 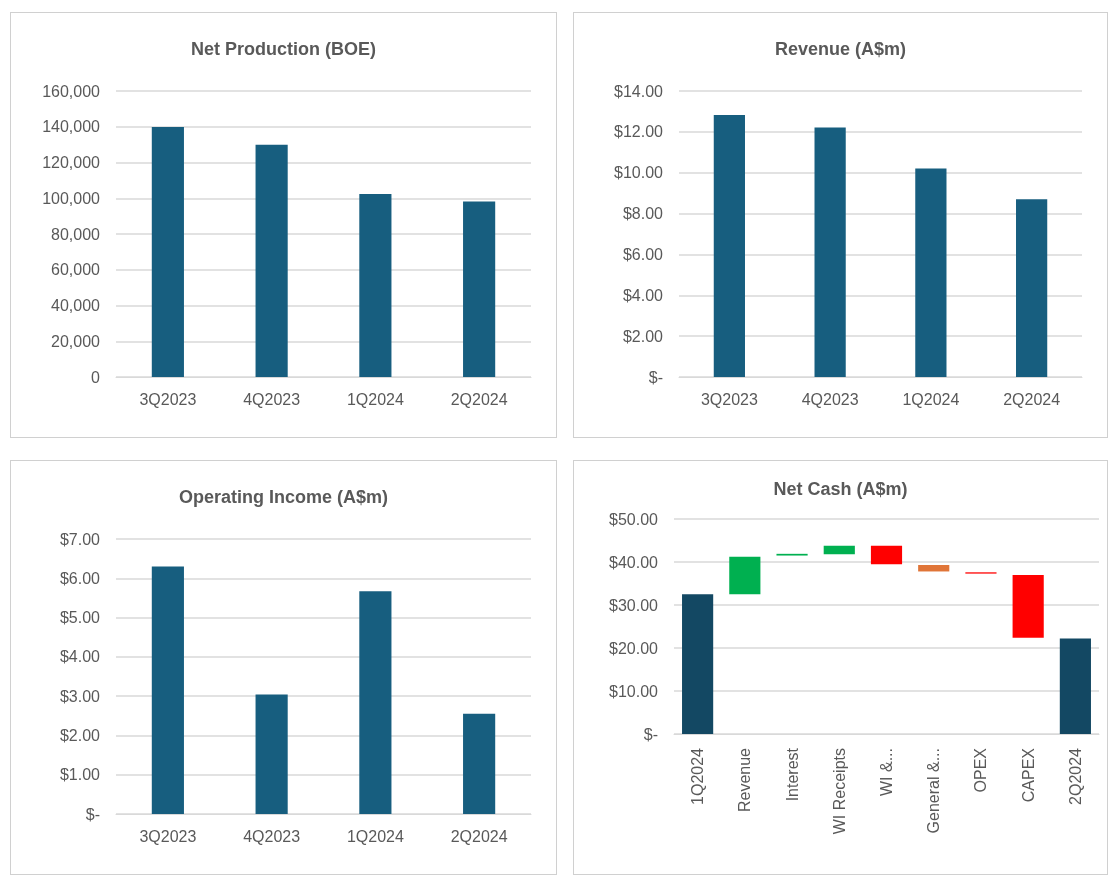 What do you see at coordinates (80, 775) in the screenshot?
I see `y-tick-label: $1.00` at bounding box center [80, 775].